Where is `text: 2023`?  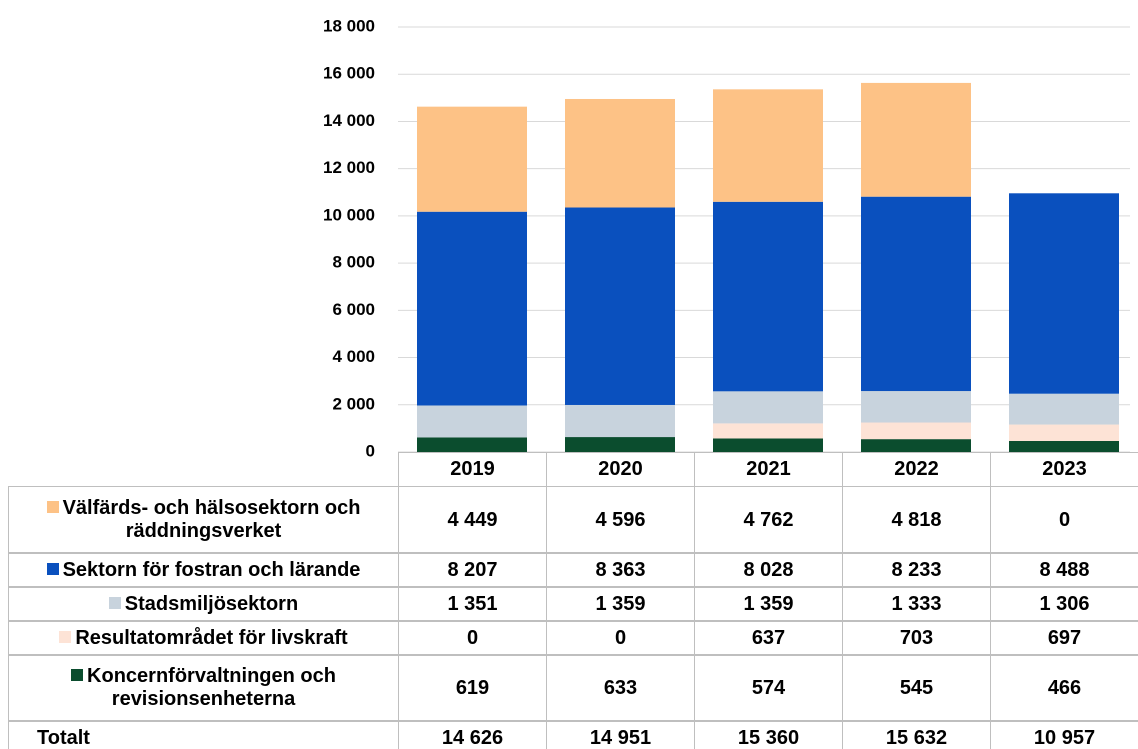
text: 2023 is located at coordinates (1064, 469).